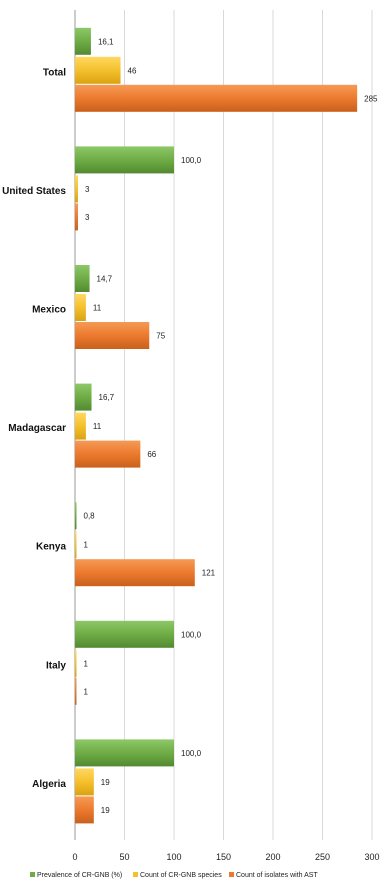 The height and width of the screenshot is (885, 384). Describe the element at coordinates (80, 426) in the screenshot. I see `bar-madagascar-count-of-cr-gnb-species` at that location.